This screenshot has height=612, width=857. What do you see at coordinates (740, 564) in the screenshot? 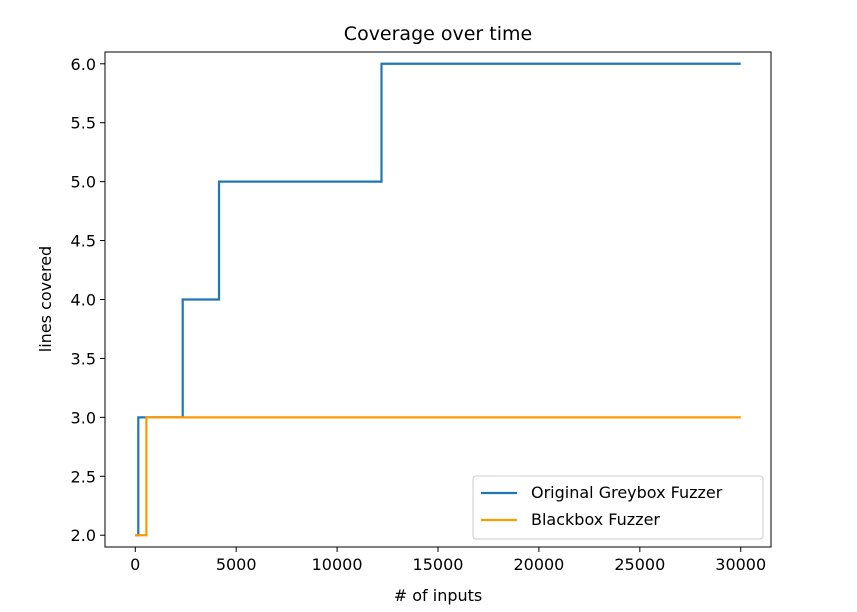
I see `x-tick-label: 30000` at bounding box center [740, 564].